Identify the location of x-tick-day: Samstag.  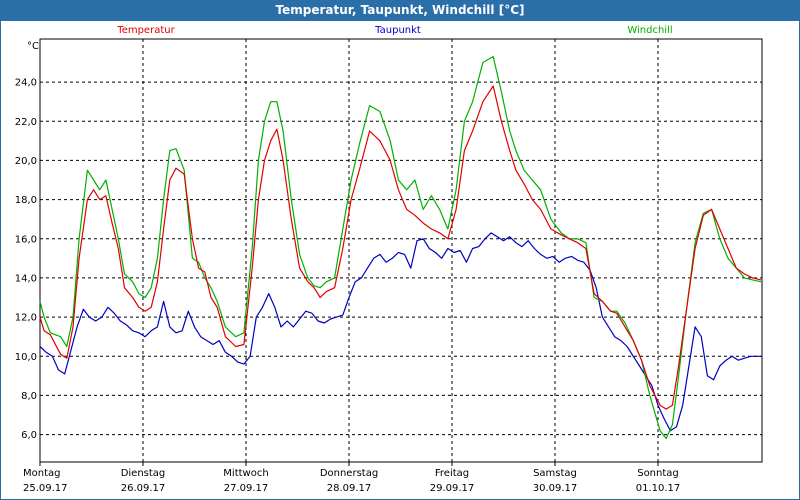
(555, 473).